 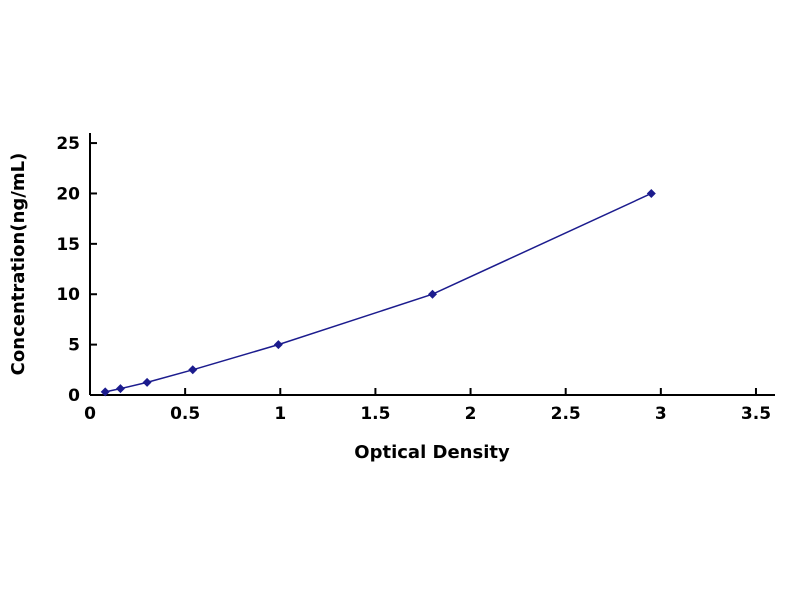 I want to click on y-tick-label: 25, so click(x=68, y=144).